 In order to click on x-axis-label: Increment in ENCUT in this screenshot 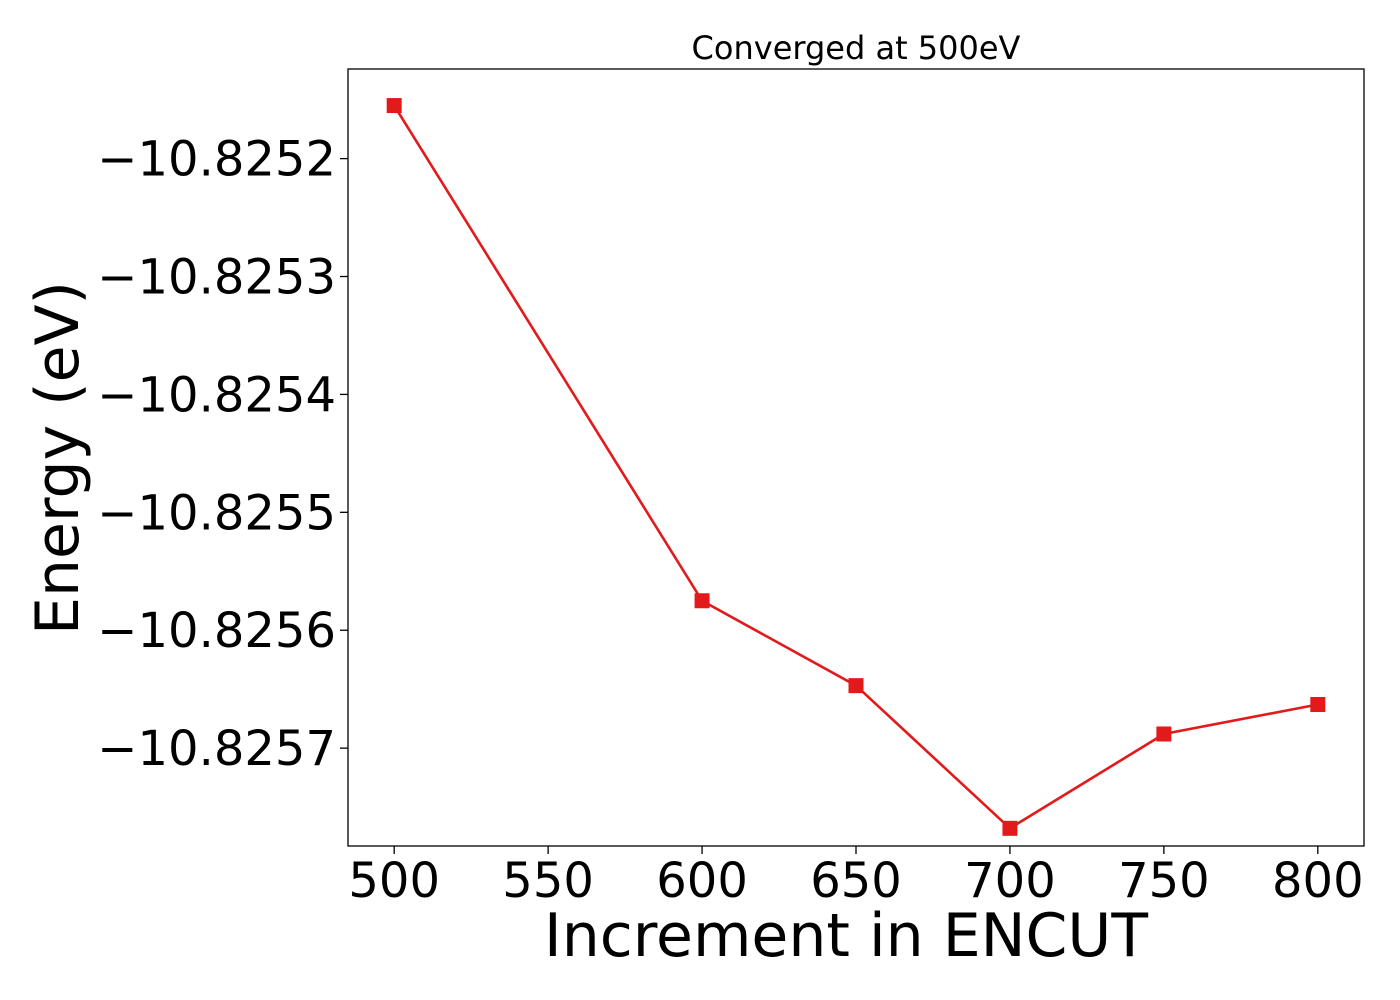, I will do `click(846, 936)`.